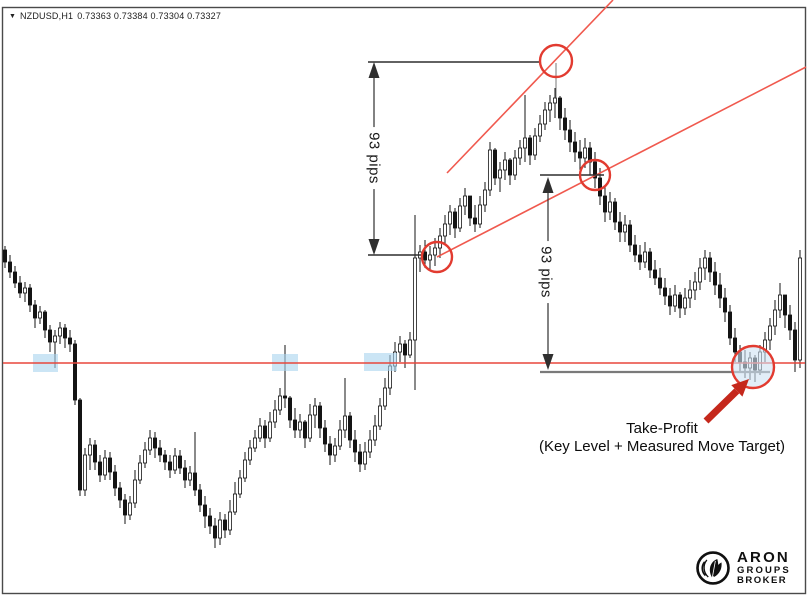  I want to click on aron-groups-logo-icon, so click(713, 568).